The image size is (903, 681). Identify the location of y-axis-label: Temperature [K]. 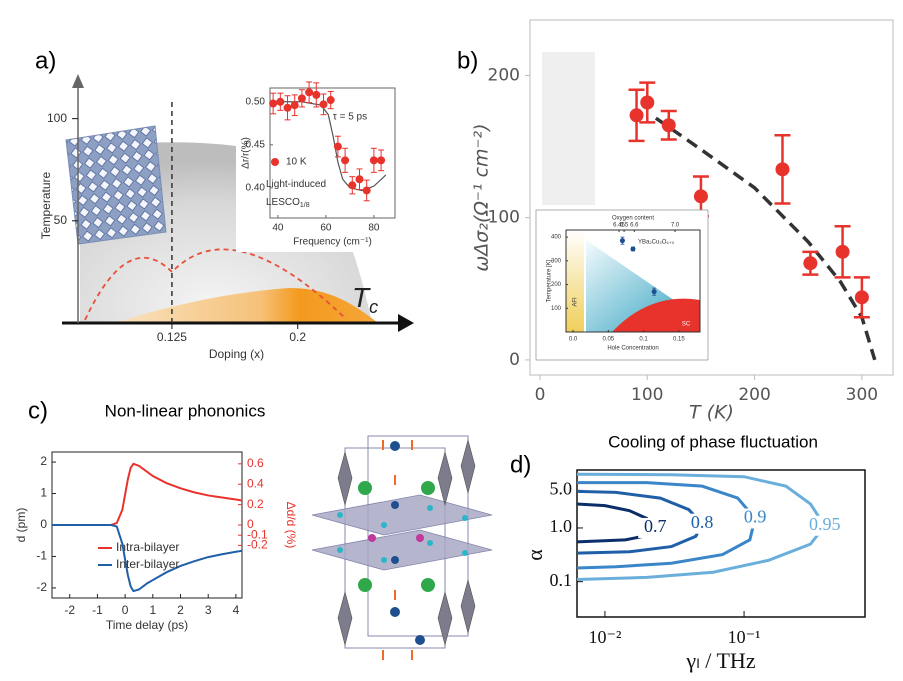
(550, 280).